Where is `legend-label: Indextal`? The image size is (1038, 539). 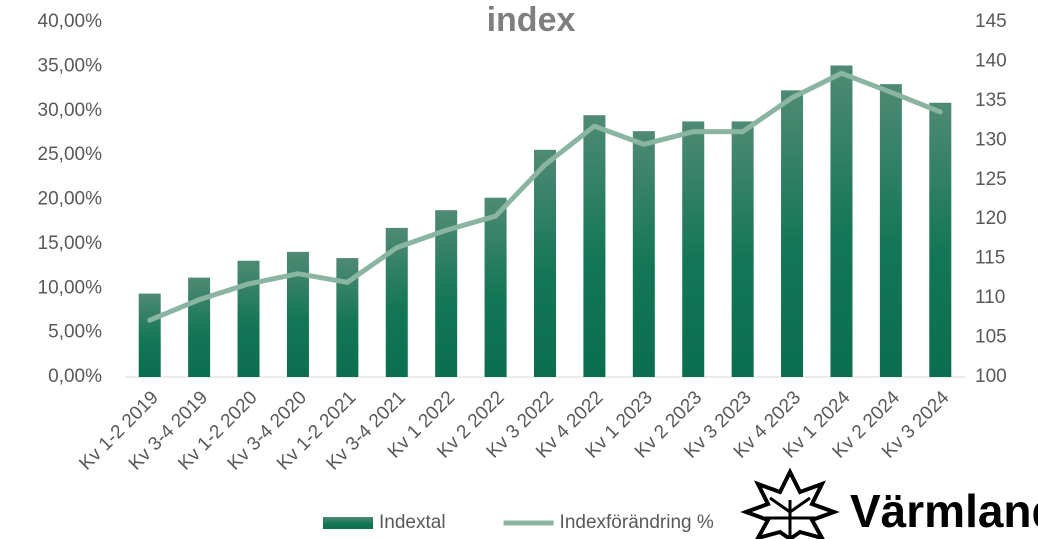
legend-label: Indextal is located at coordinates (412, 522).